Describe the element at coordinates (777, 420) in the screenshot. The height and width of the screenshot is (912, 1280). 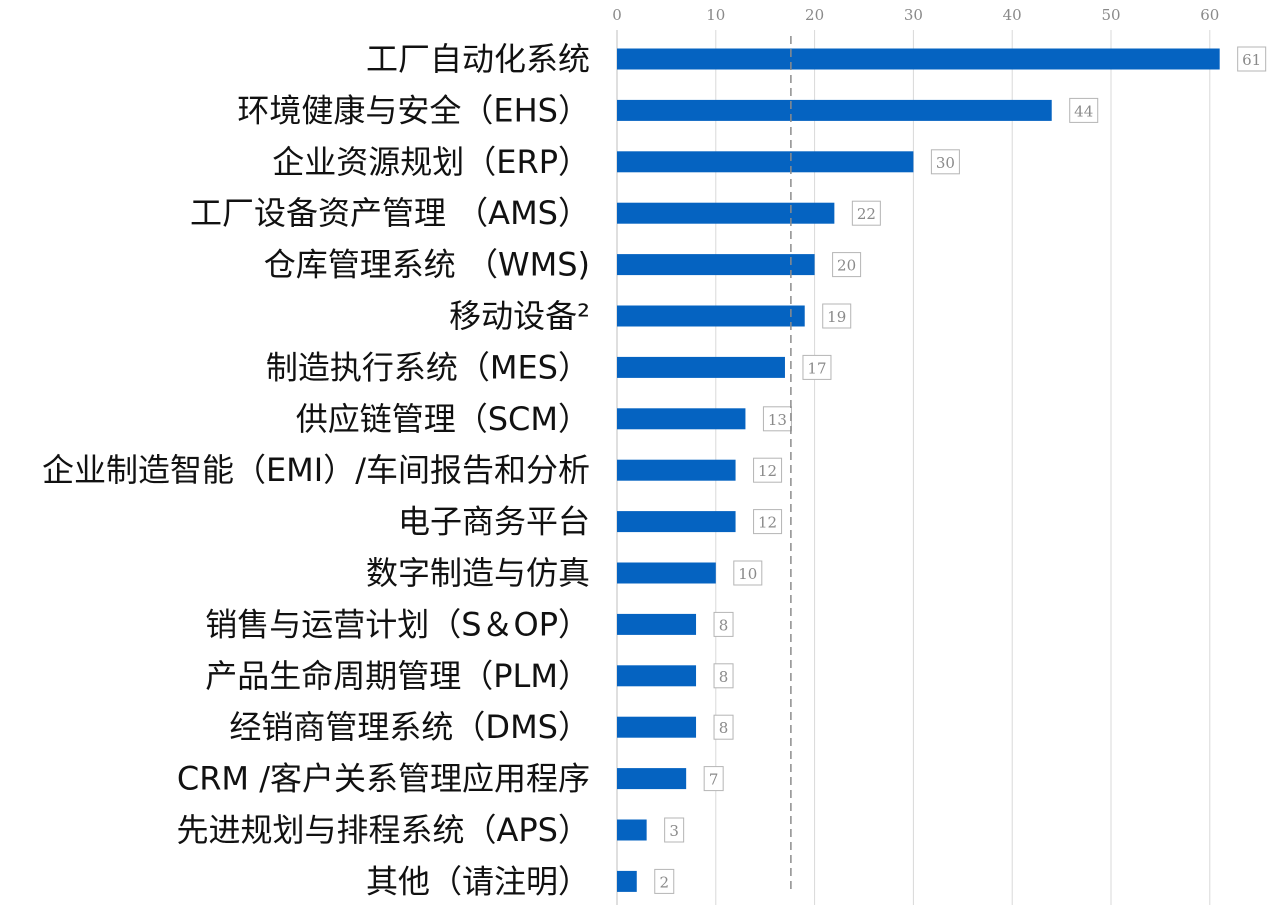
I see `data-label: 13` at that location.